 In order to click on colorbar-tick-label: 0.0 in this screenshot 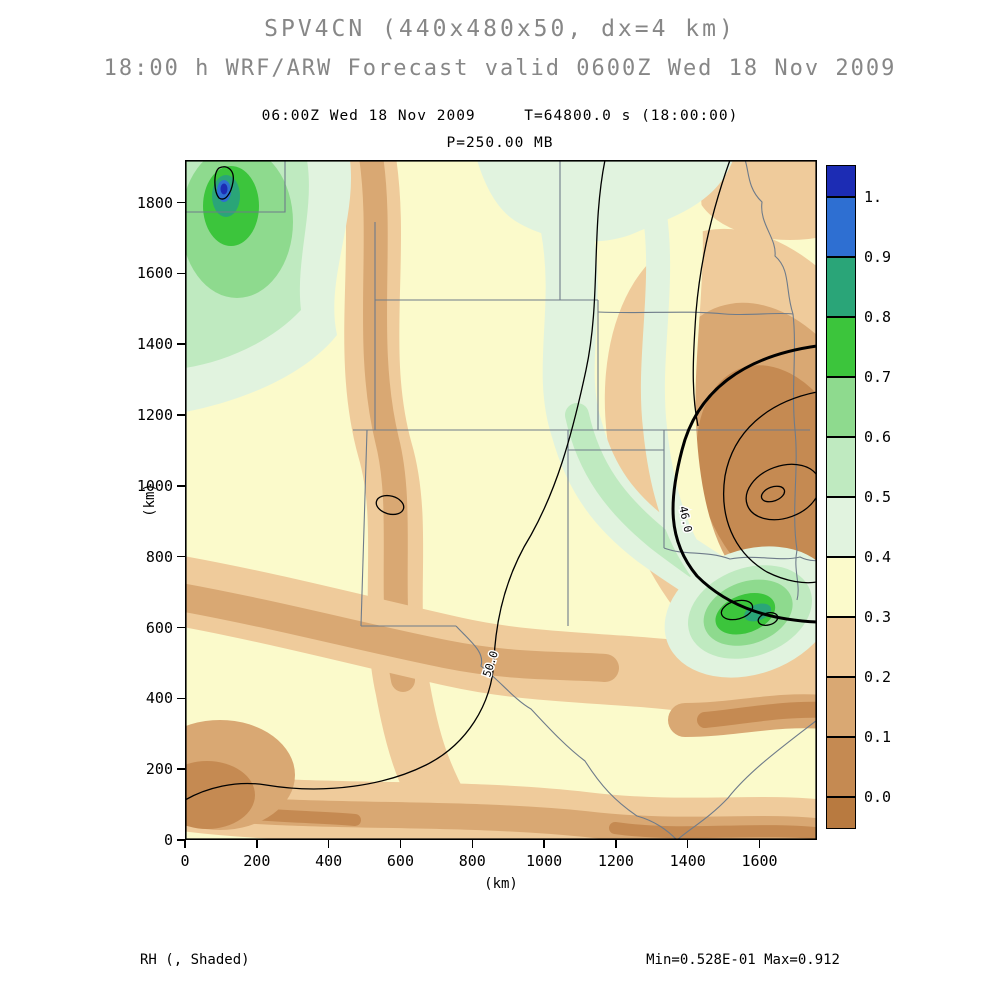, I will do `click(878, 797)`.